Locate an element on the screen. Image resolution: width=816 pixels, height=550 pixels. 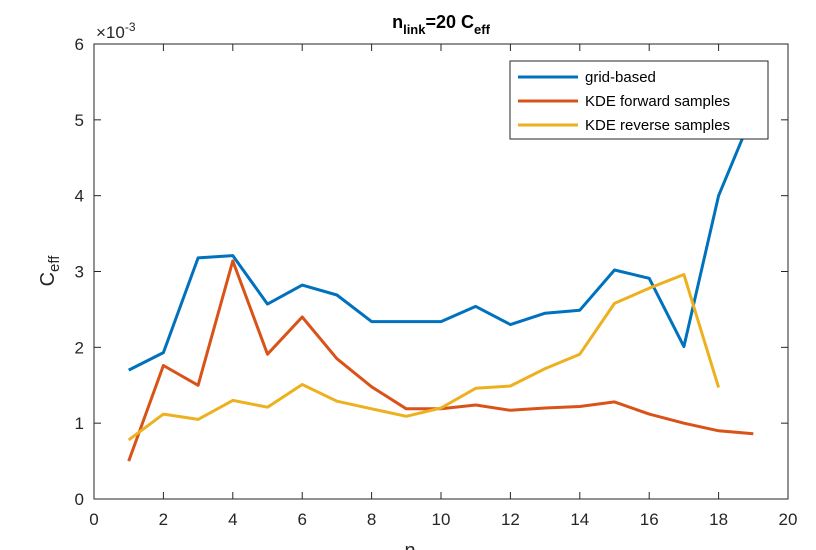
legend-label-1: grid-based is located at coordinates (620, 77).